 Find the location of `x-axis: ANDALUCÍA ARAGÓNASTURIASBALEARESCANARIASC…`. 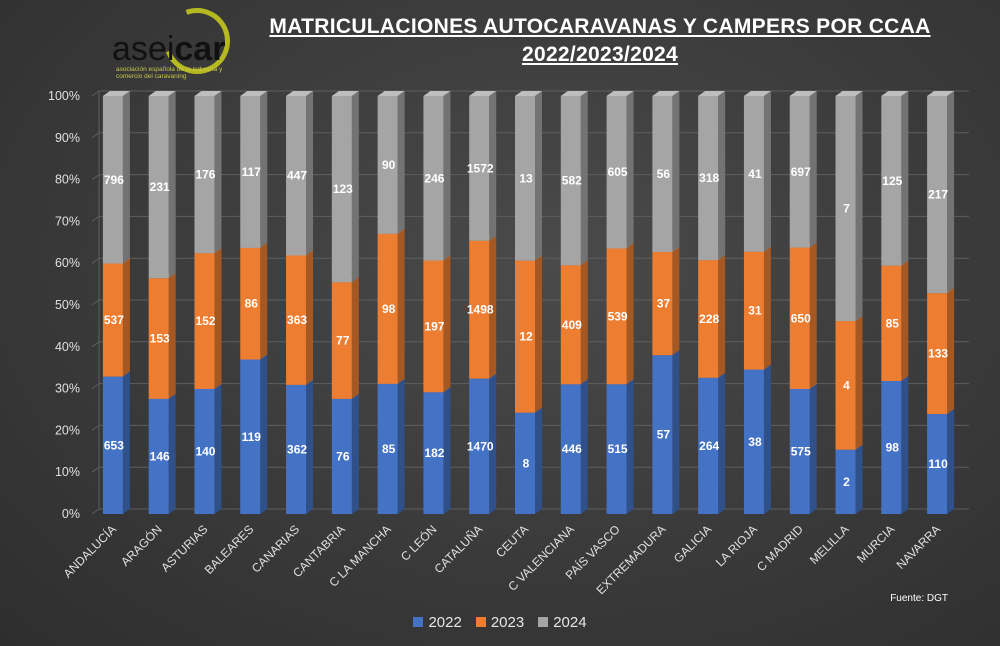

x-axis: ANDALUCÍA ARAGÓNASTURIASBALEARESCANARIASC… is located at coordinates (501, 560).